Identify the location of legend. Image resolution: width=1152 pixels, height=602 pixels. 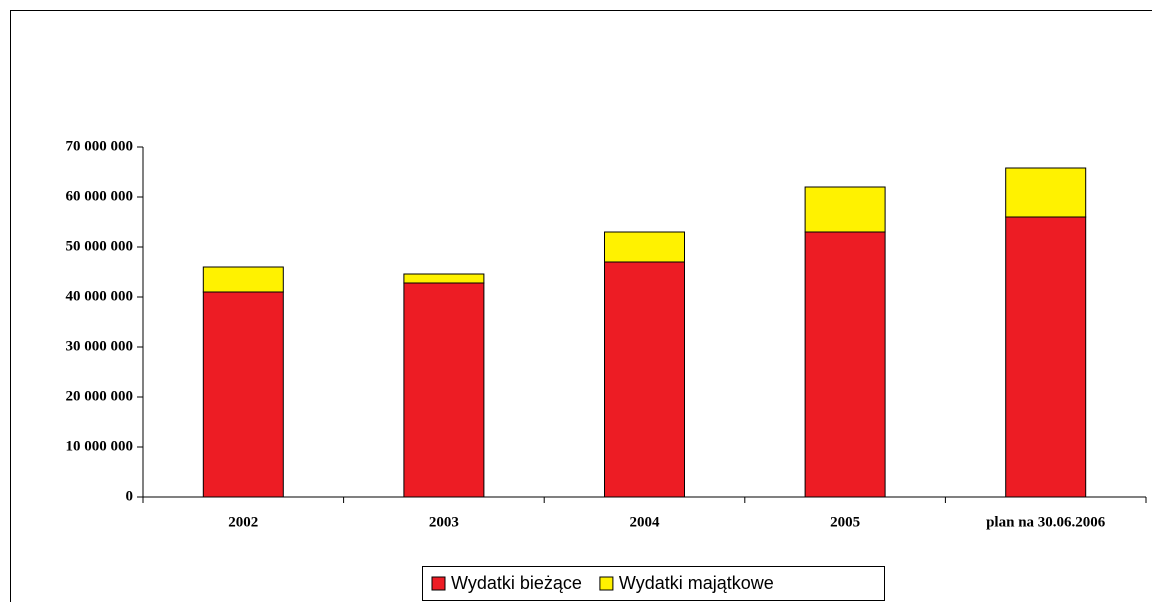
(653, 583).